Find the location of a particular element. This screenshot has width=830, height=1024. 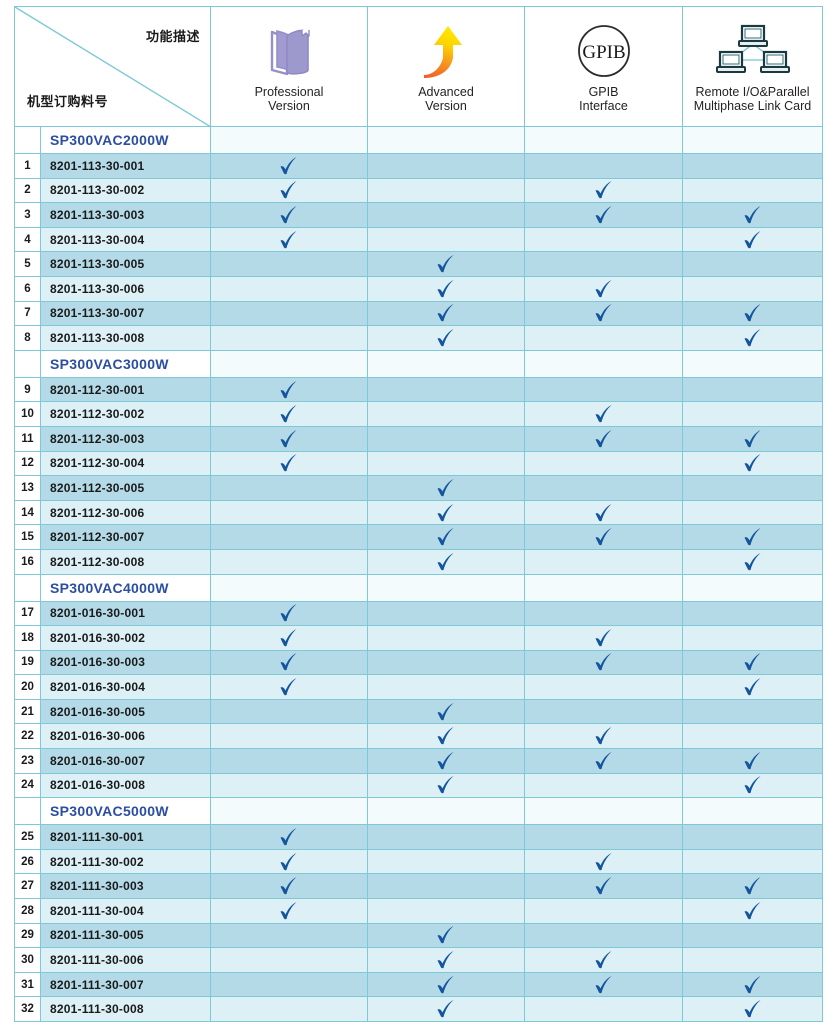

table-row: 26 8201-111-30-002 is located at coordinates (418, 861).